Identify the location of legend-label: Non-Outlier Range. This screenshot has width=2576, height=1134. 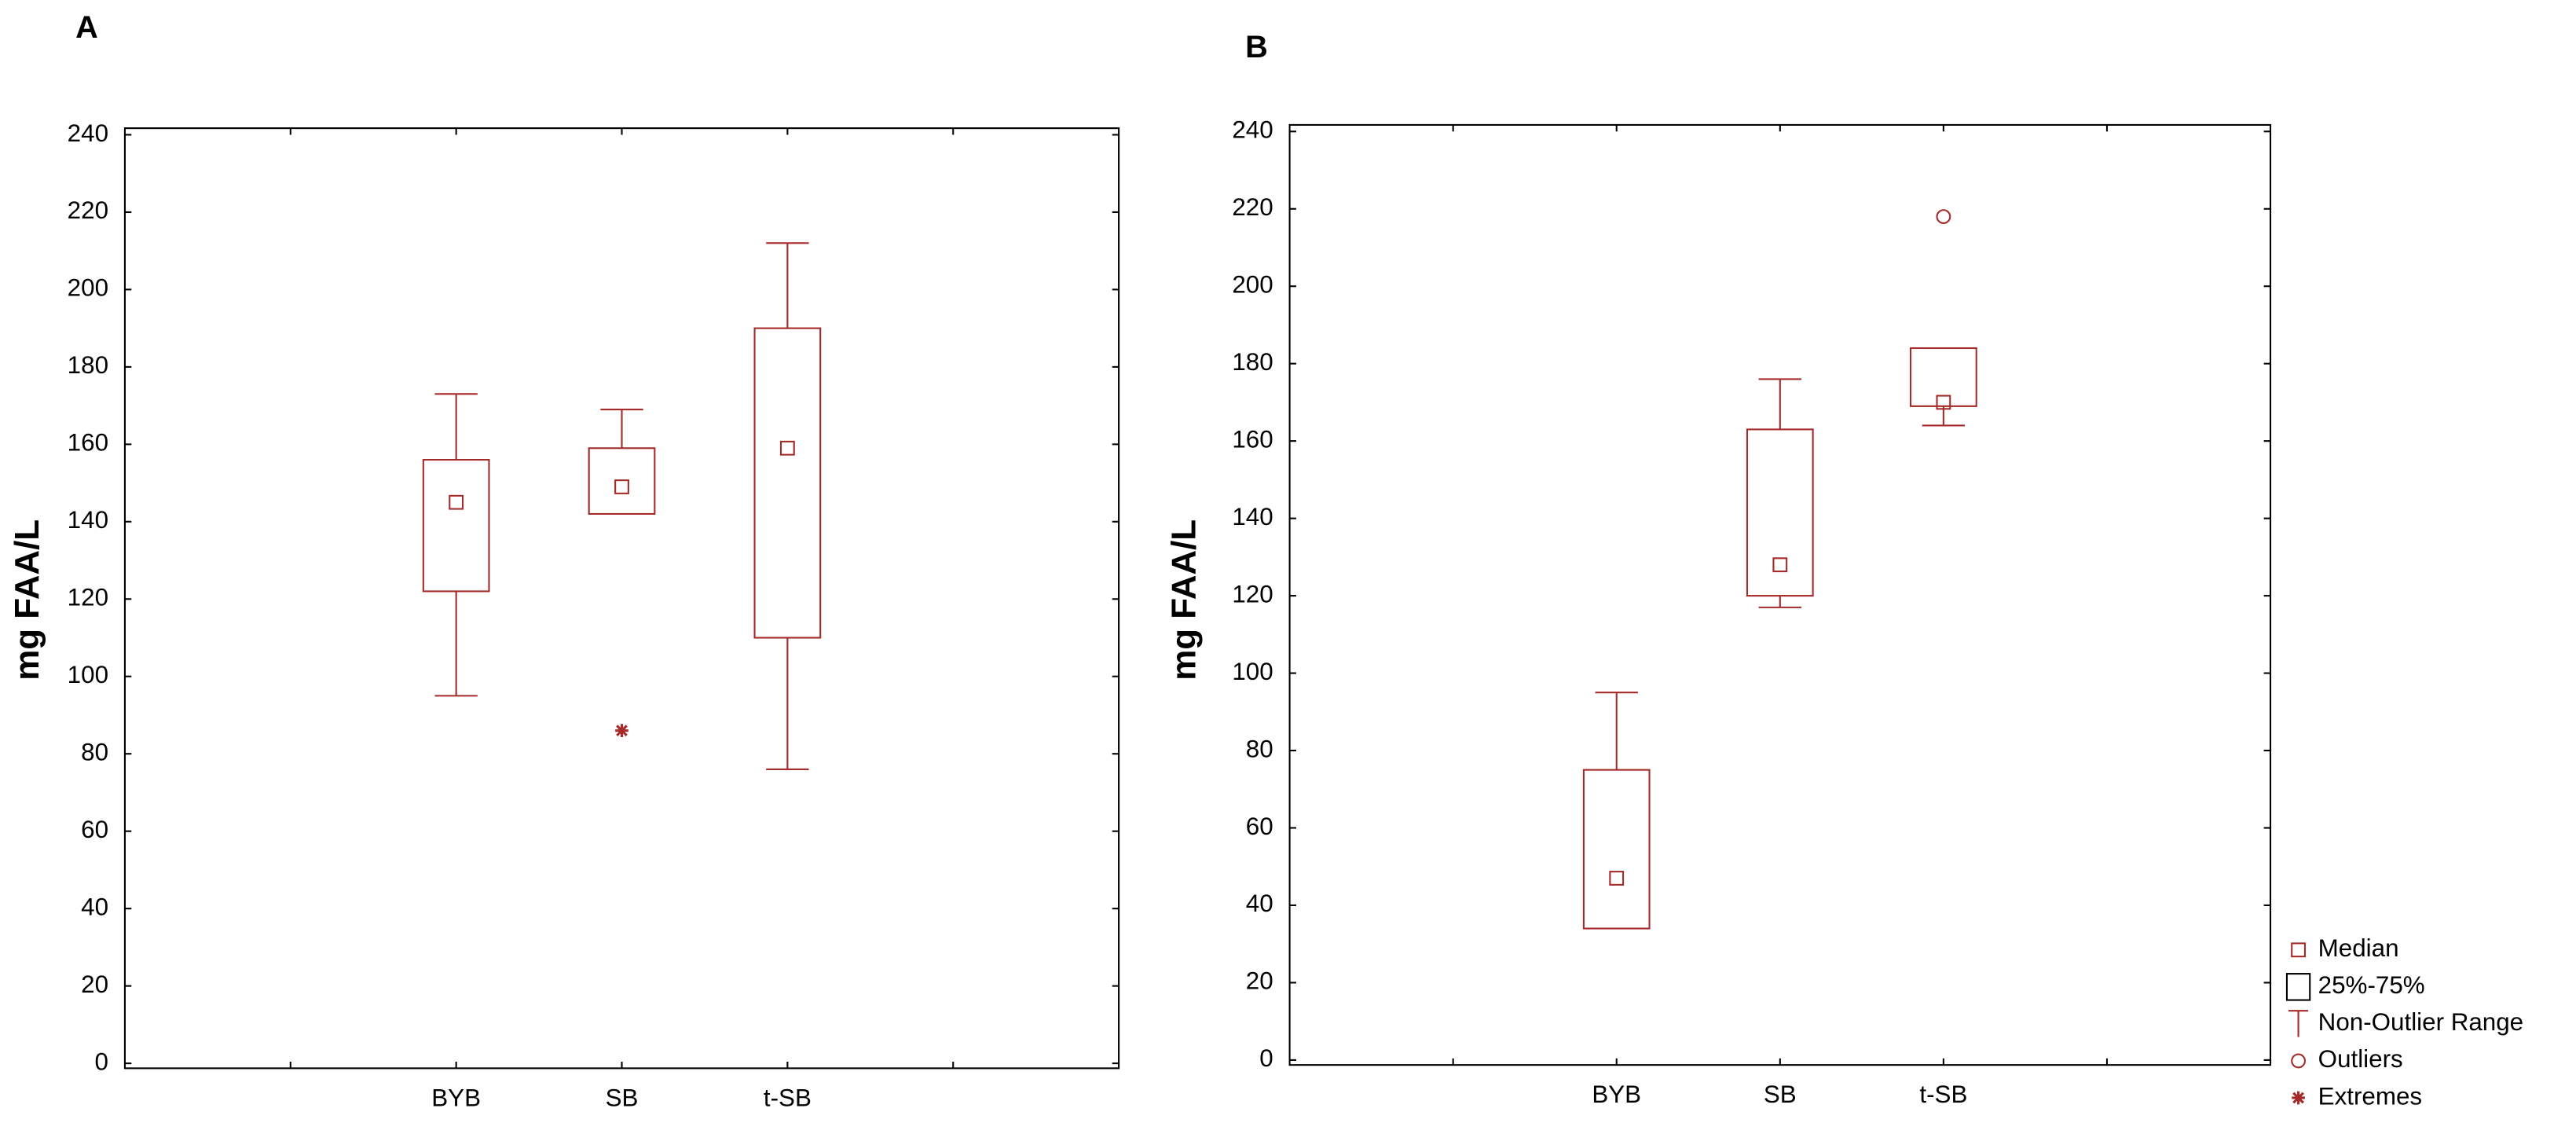
(2420, 1022).